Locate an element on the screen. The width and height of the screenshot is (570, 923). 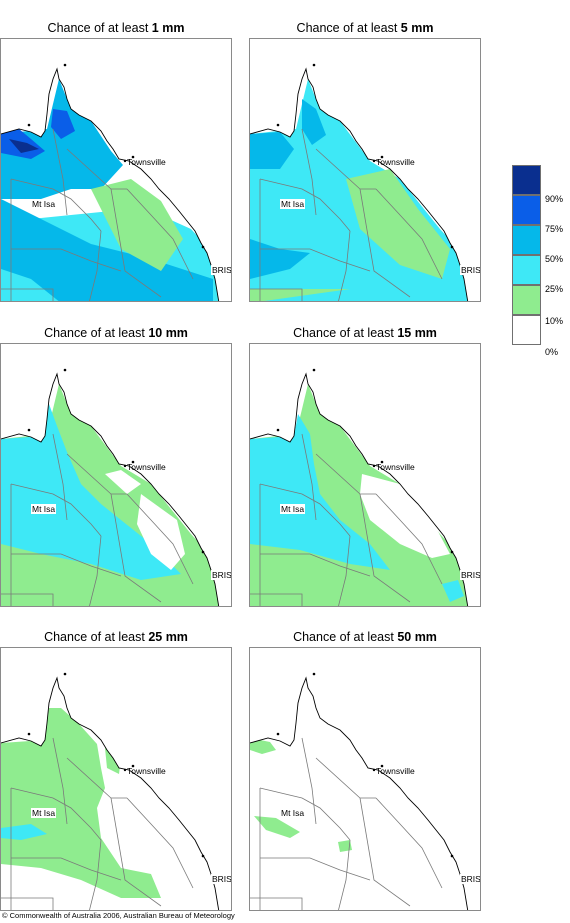
threshold-value: 25 mm is located at coordinates (168, 637).